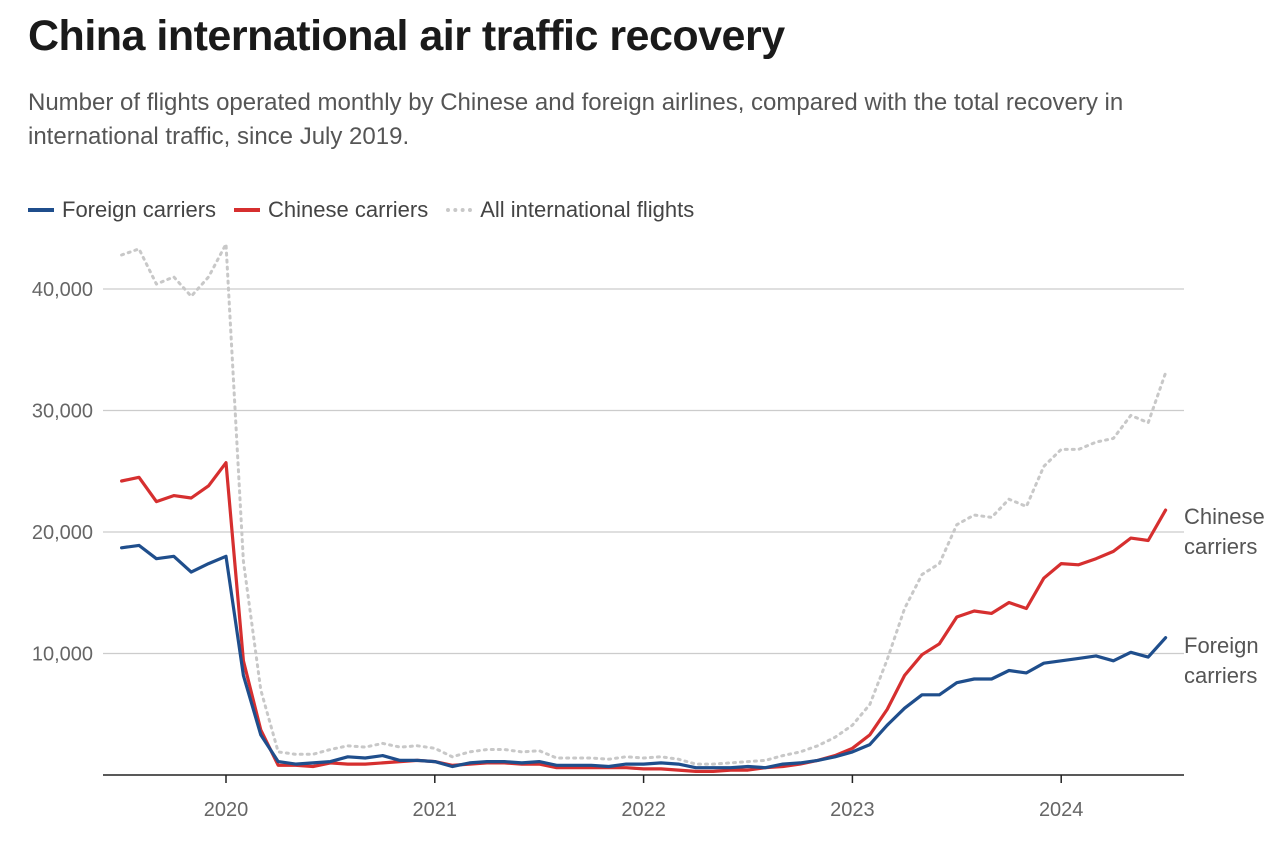 This screenshot has width=1280, height=848. What do you see at coordinates (1220, 546) in the screenshot?
I see `end-label-chinese: carriers` at bounding box center [1220, 546].